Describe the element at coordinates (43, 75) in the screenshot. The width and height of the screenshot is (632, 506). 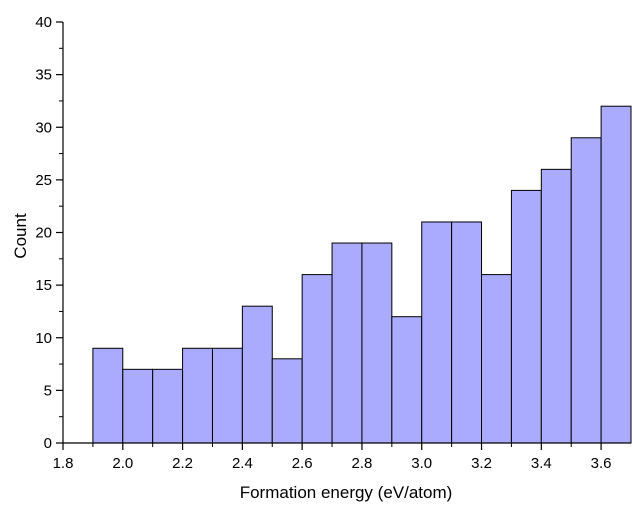
I see `y-tick-label-7: 35` at that location.